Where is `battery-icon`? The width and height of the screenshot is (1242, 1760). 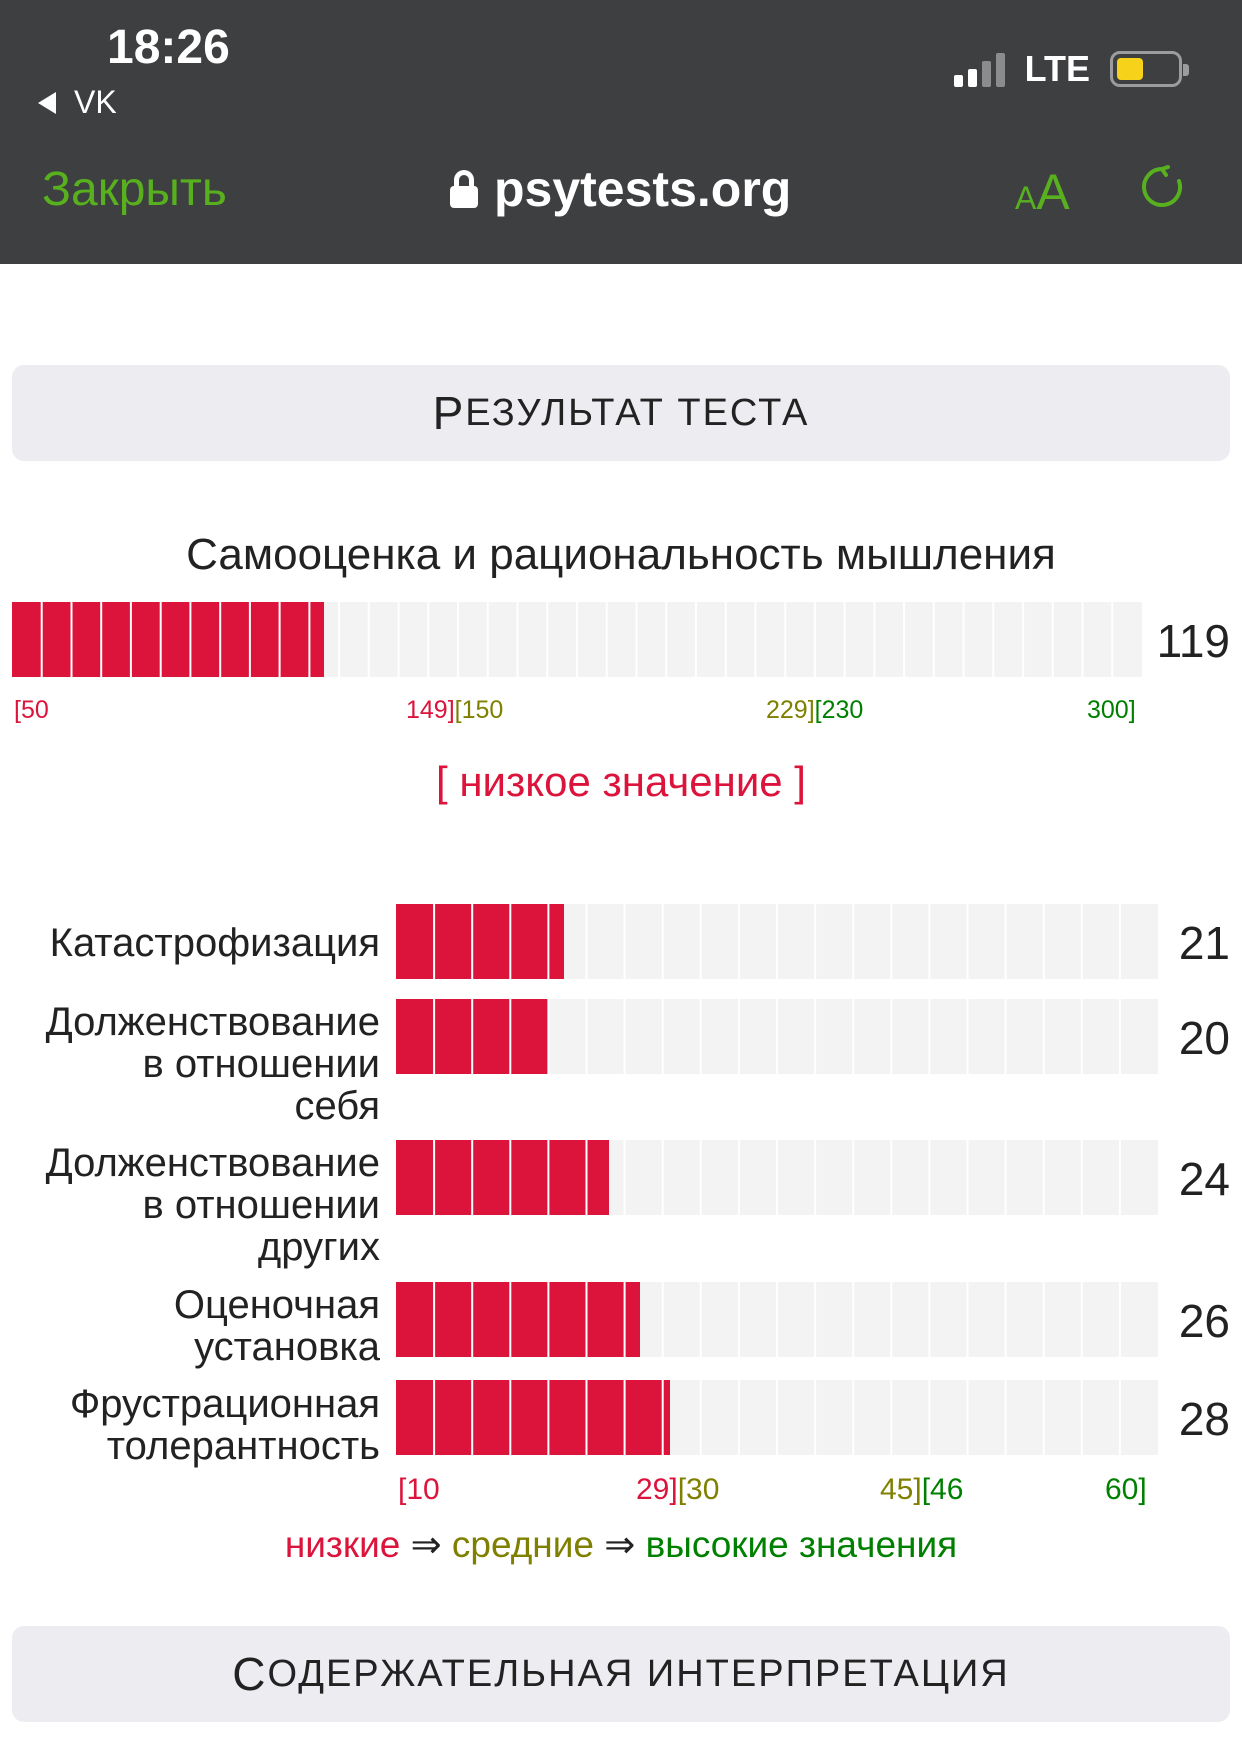 battery-icon is located at coordinates (1149, 69).